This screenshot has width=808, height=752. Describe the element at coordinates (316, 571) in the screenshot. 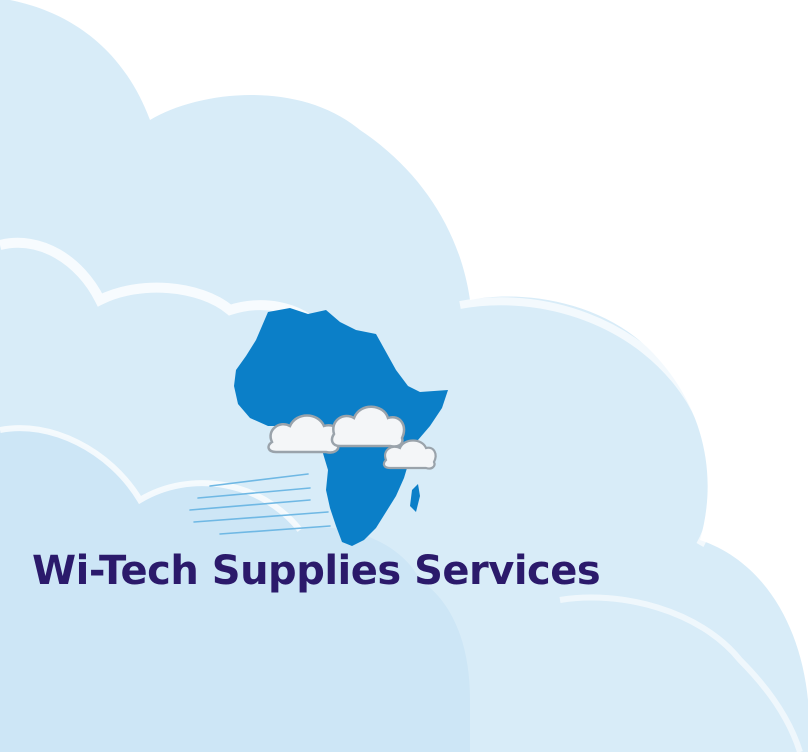

I see `brand-name: Wi-Tech Supplies Services` at that location.